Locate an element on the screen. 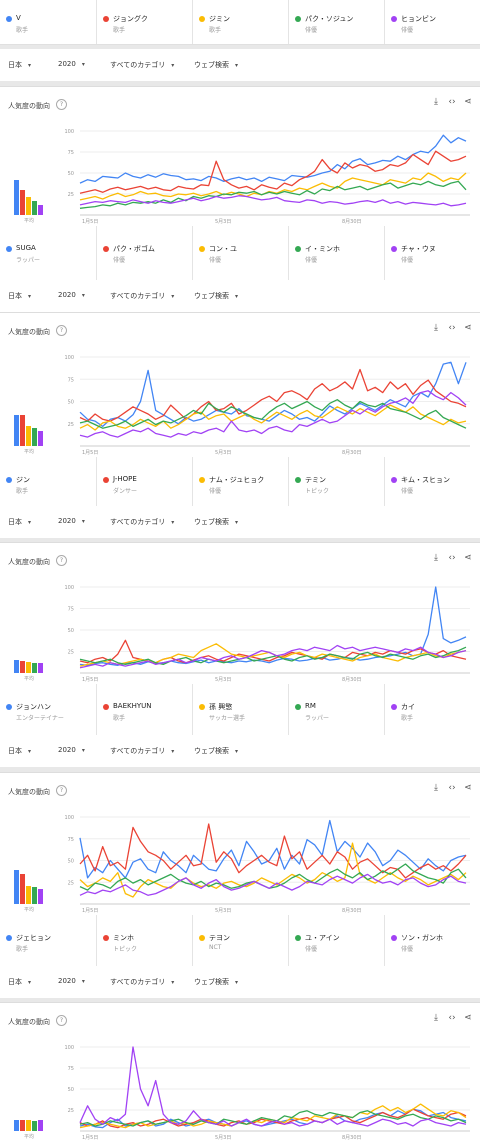 The image size is (480, 1143). term-item: カイ 歌手 is located at coordinates (432, 711).